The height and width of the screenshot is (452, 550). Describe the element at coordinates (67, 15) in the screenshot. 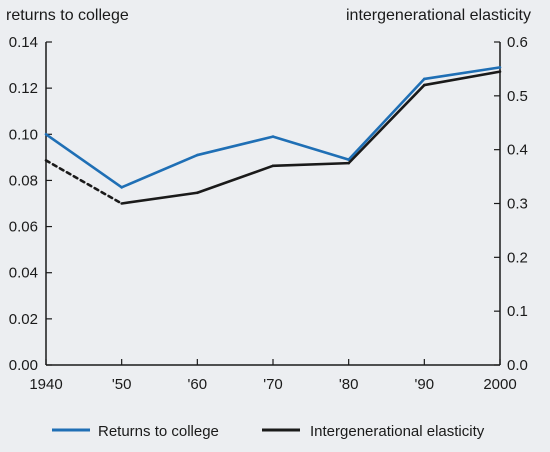

I see `left-axis-title: returns to college` at that location.